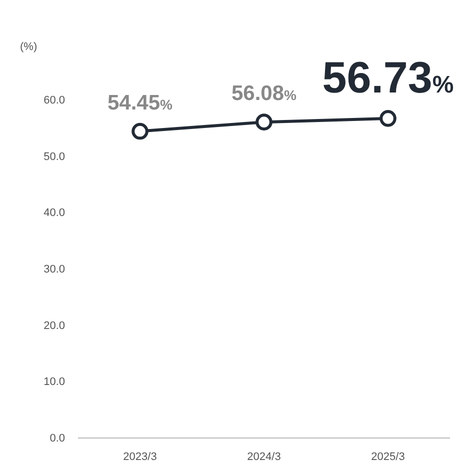  What do you see at coordinates (29, 47) in the screenshot?
I see `y-axis-title: (%)` at bounding box center [29, 47].